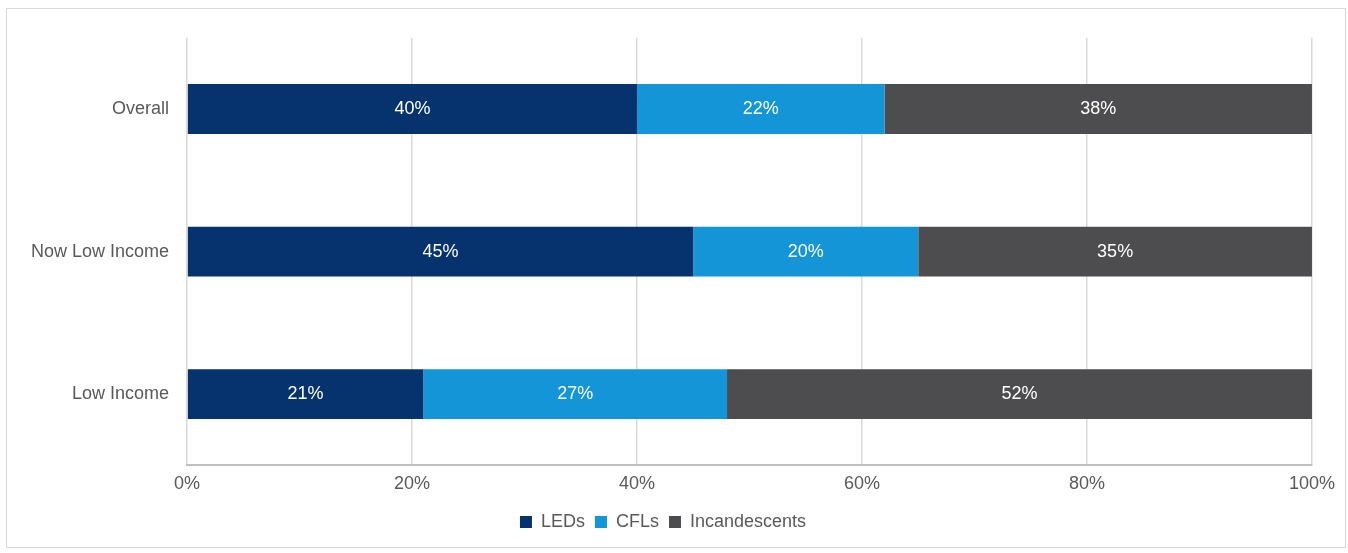 This screenshot has height=553, width=1348. Describe the element at coordinates (187, 483) in the screenshot. I see `x-tick-label: 0%` at that location.